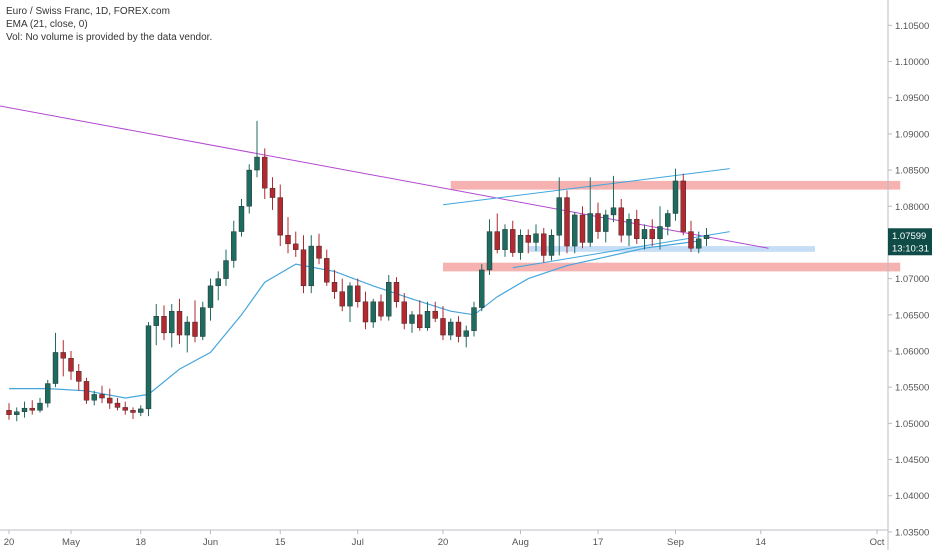  What do you see at coordinates (672, 267) in the screenshot?
I see `support-zone` at bounding box center [672, 267].